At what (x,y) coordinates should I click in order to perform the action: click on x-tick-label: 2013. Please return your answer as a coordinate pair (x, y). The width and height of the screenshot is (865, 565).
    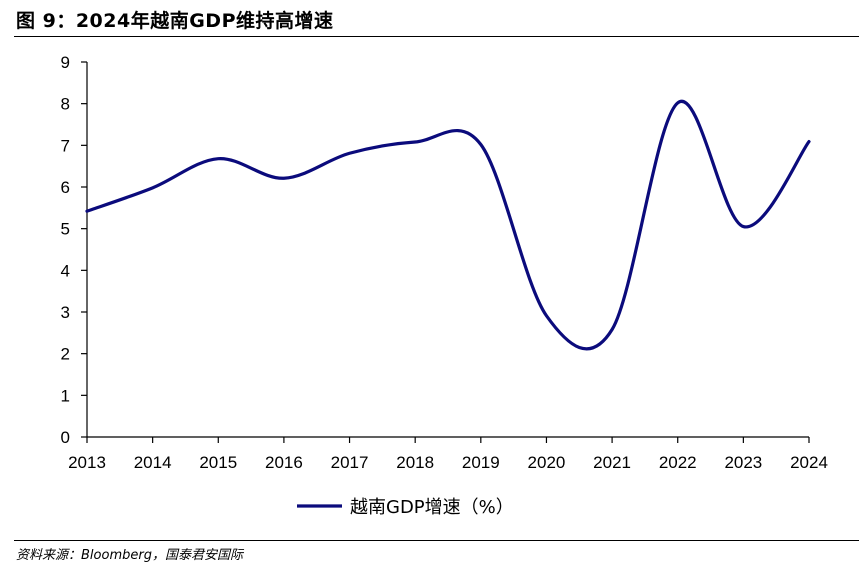
    Looking at the image, I should click on (87, 462).